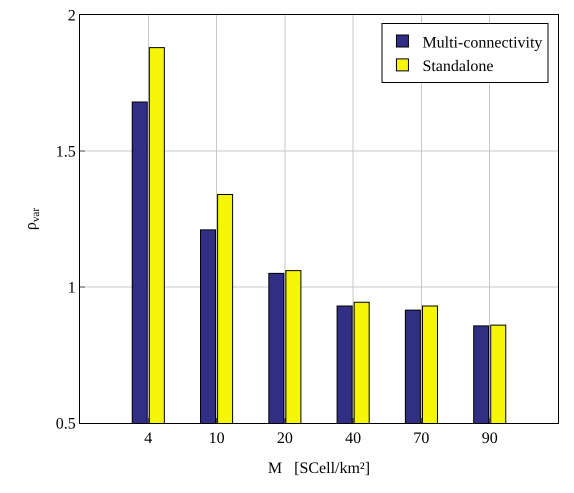  What do you see at coordinates (421, 439) in the screenshot?
I see `x-tick-label: 70` at bounding box center [421, 439].